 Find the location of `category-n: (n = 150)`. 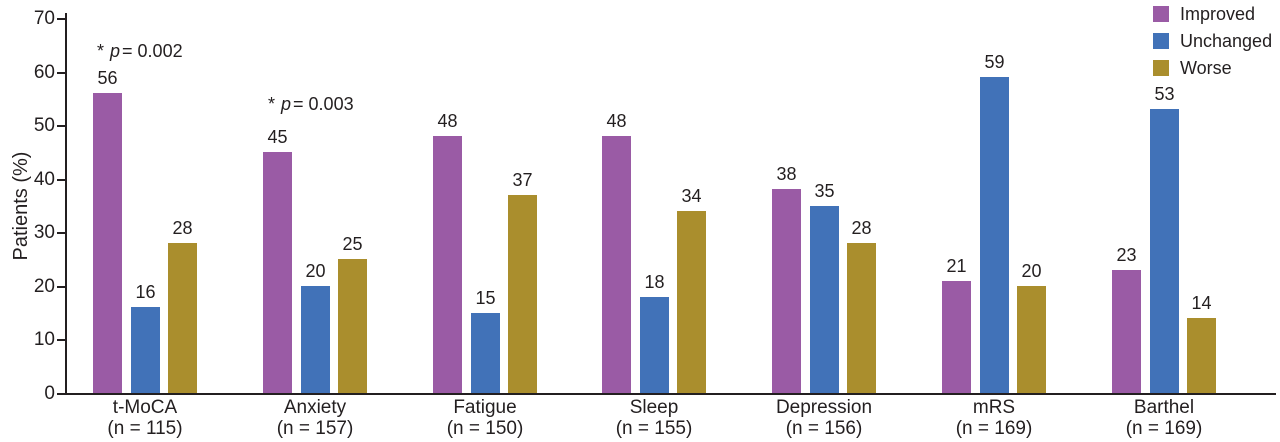

category-n: (n = 150) is located at coordinates (485, 428).